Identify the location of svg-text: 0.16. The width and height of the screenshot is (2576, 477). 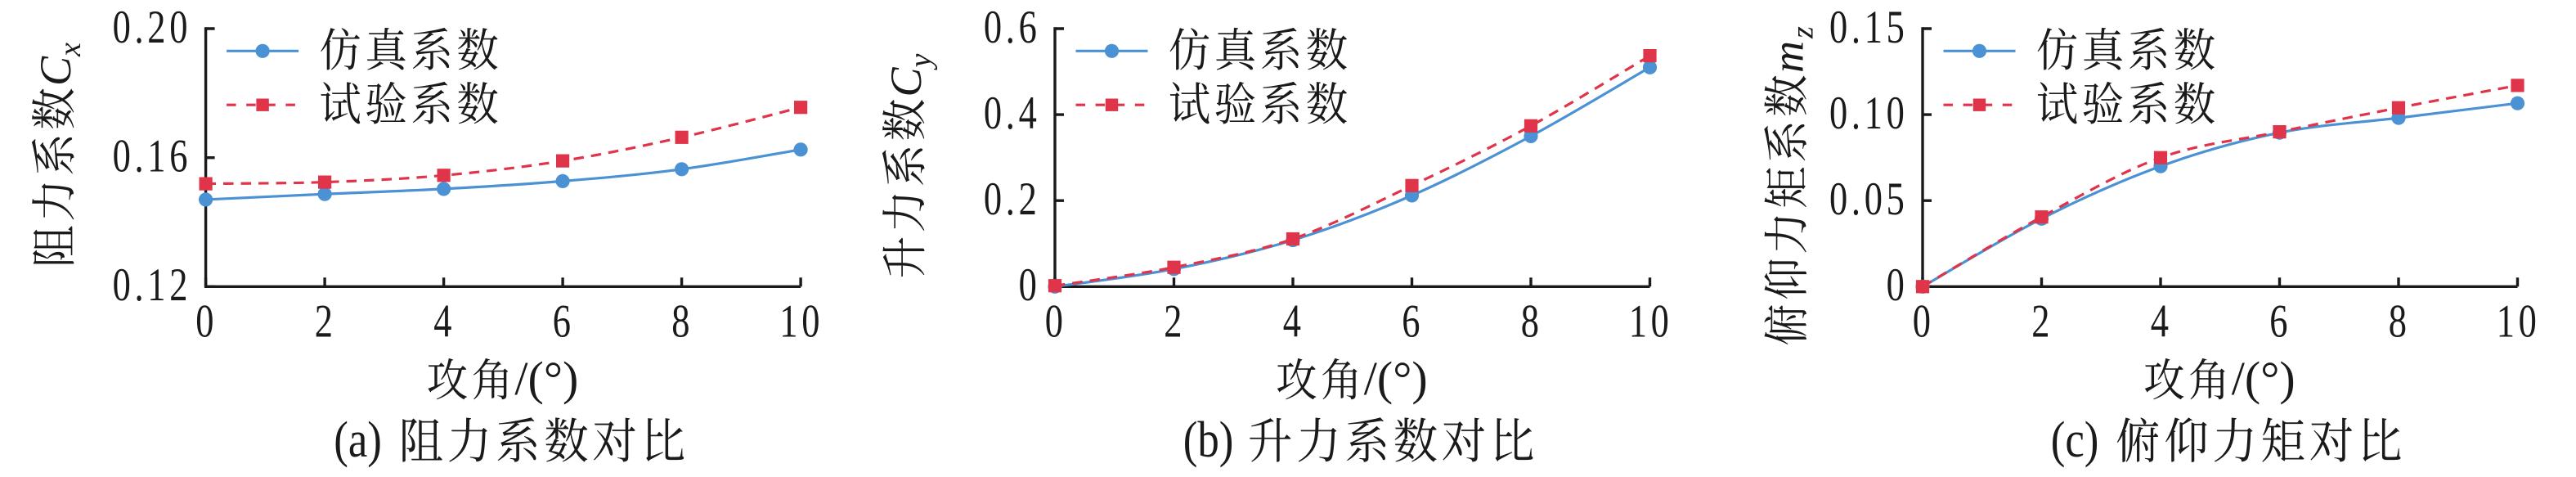
(152, 156).